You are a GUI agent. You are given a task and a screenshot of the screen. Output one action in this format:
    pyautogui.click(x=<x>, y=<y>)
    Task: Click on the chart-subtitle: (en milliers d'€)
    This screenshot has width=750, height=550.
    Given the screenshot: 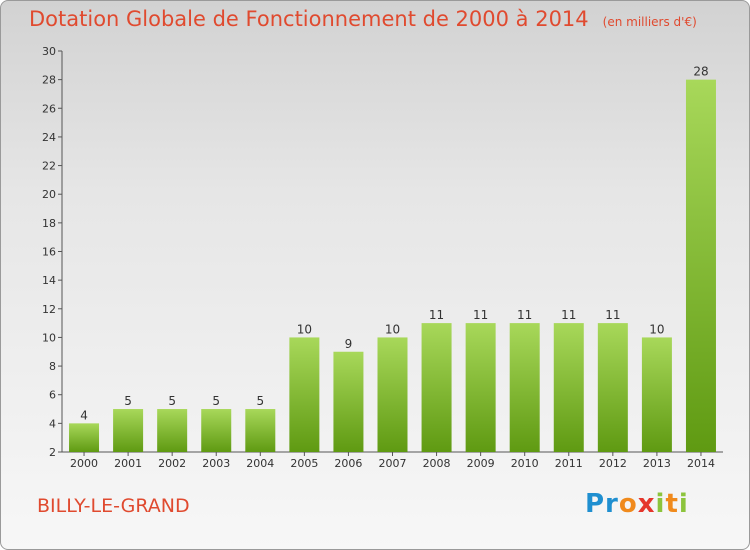 What is the action you would take?
    pyautogui.click(x=649, y=22)
    